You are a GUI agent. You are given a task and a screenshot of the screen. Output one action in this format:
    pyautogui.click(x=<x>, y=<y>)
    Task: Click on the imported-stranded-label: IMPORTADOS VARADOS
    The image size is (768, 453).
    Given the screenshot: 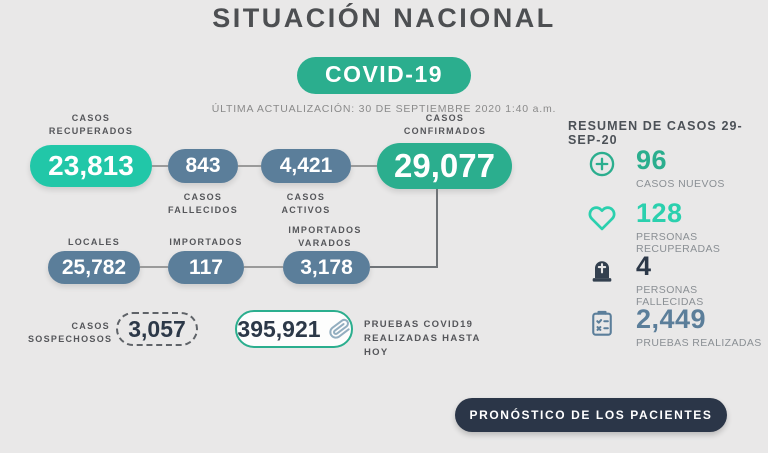 What is the action you would take?
    pyautogui.click(x=325, y=237)
    